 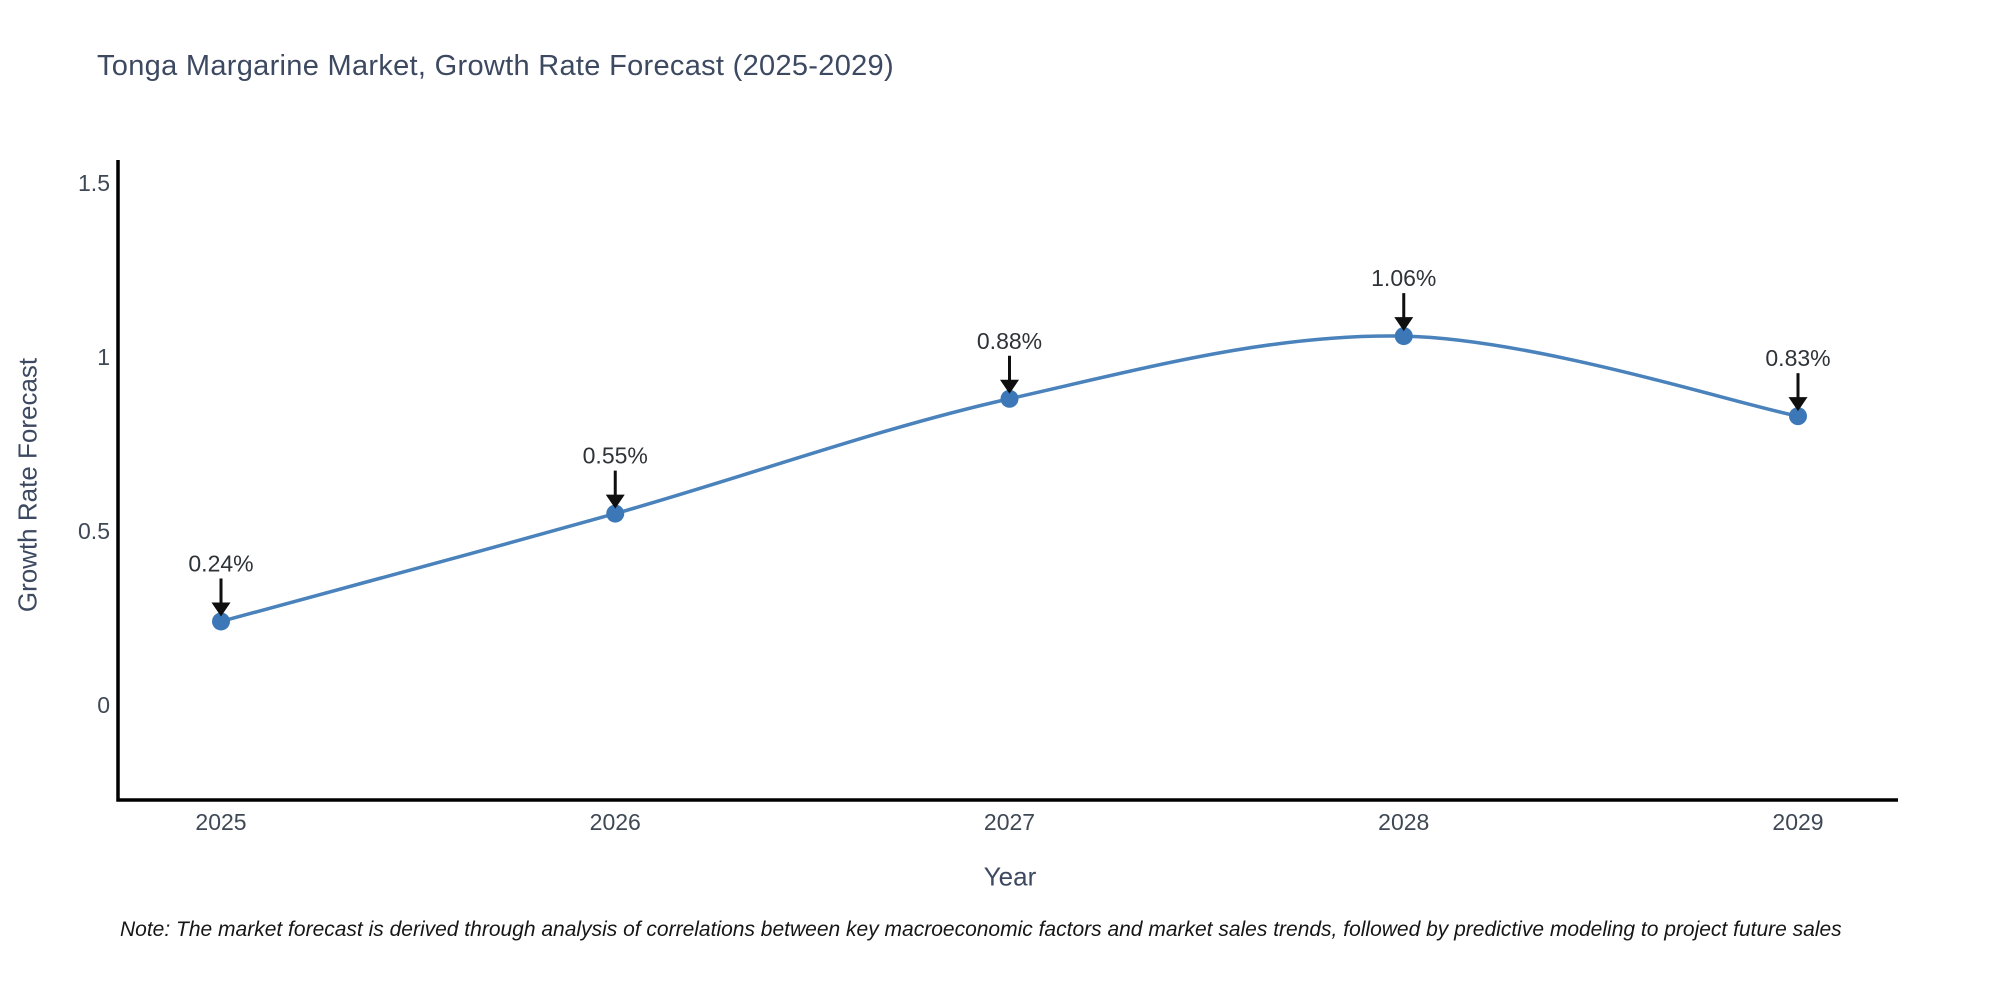 What do you see at coordinates (220, 822) in the screenshot?
I see `x-tick-label: 2025` at bounding box center [220, 822].